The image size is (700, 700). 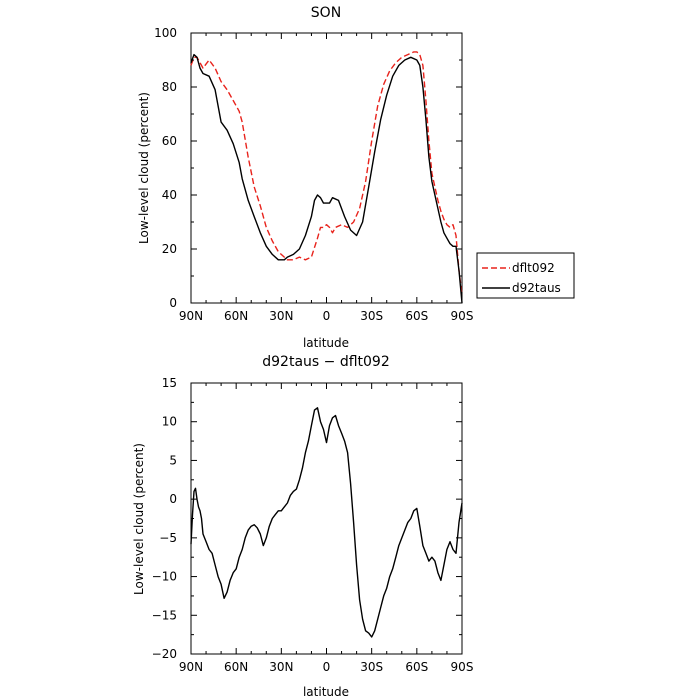 What do you see at coordinates (281, 667) in the screenshot?
I see `bottom-chart-x-tick-label: 30N` at bounding box center [281, 667].